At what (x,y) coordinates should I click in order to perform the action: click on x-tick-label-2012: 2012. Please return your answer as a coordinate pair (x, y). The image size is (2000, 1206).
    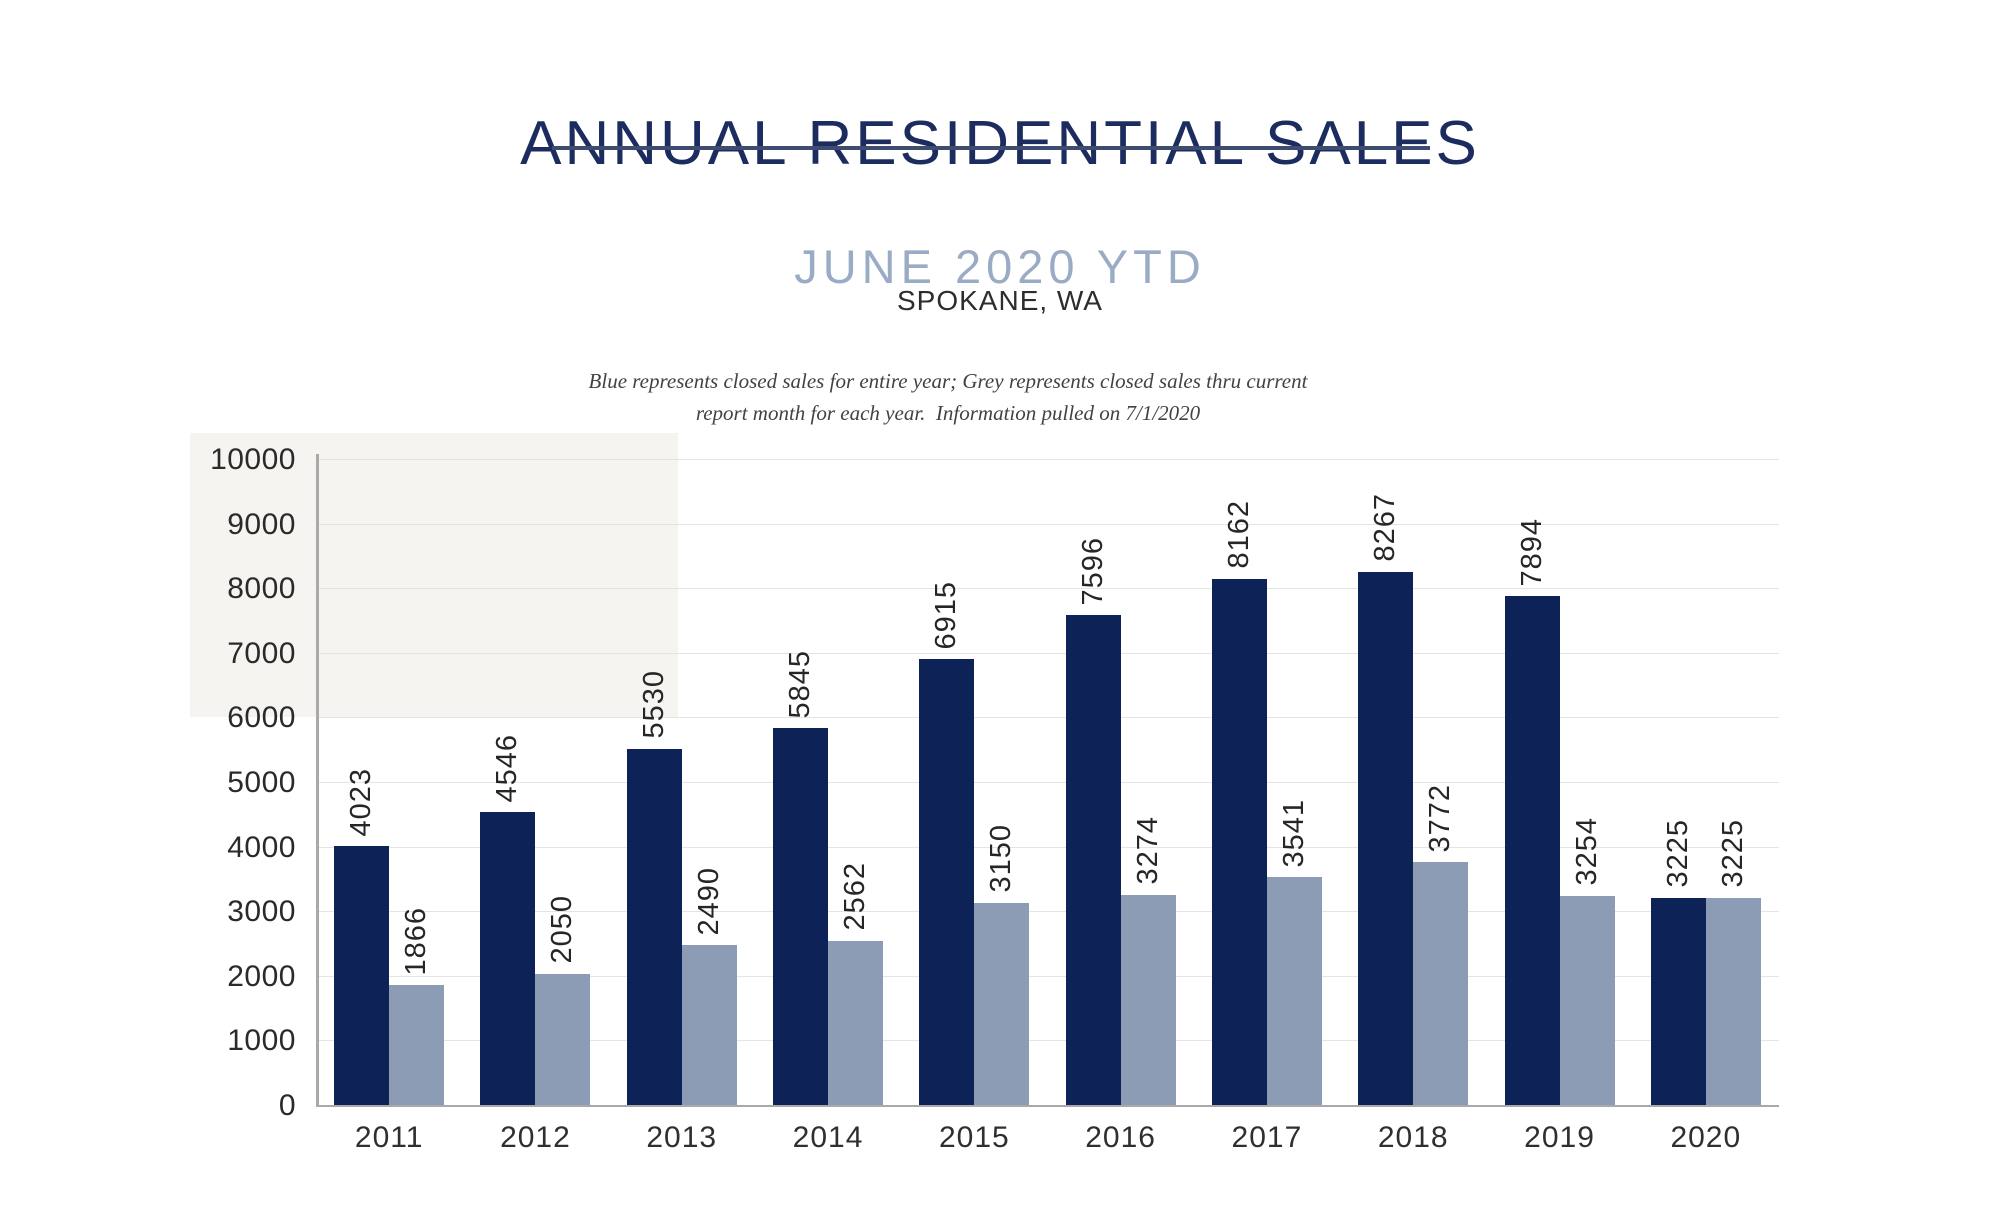
    Looking at the image, I should click on (535, 1137).